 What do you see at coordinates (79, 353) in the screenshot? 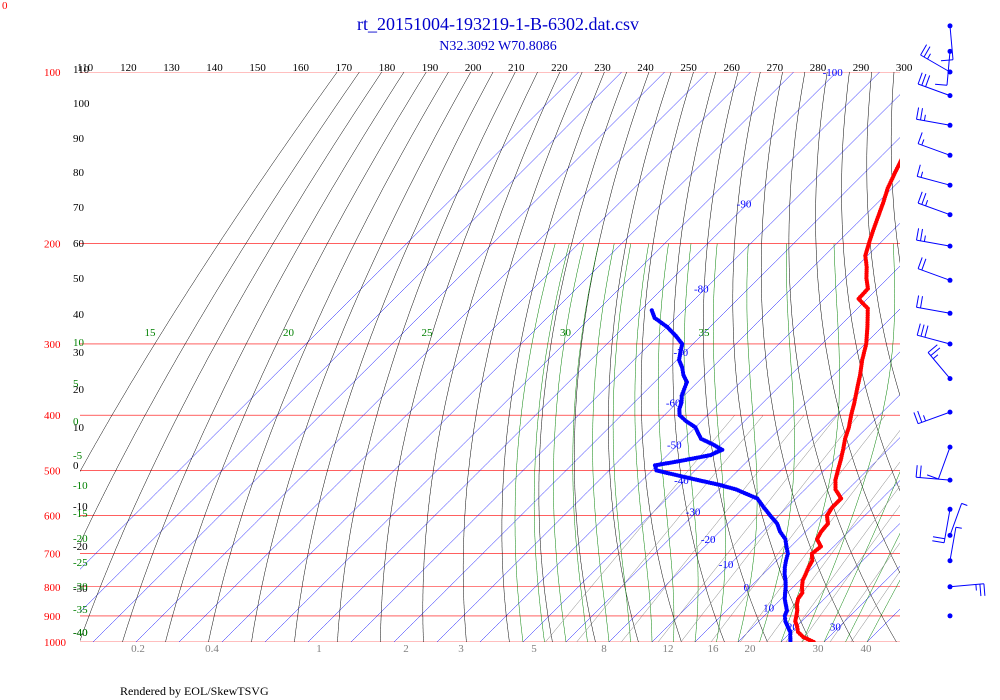
I see `dry-adiabat-left-label: 30` at bounding box center [79, 353].